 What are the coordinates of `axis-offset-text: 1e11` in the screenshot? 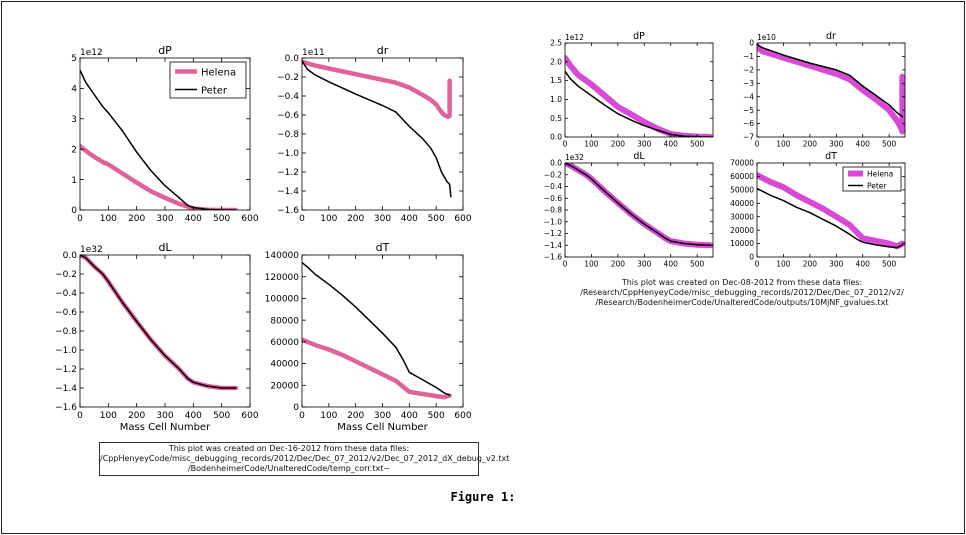 It's located at (313, 53).